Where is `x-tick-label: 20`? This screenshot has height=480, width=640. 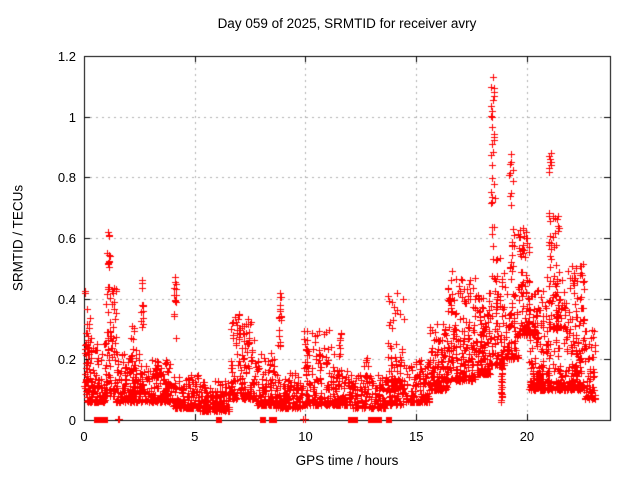 x-tick-label: 20 is located at coordinates (527, 436).